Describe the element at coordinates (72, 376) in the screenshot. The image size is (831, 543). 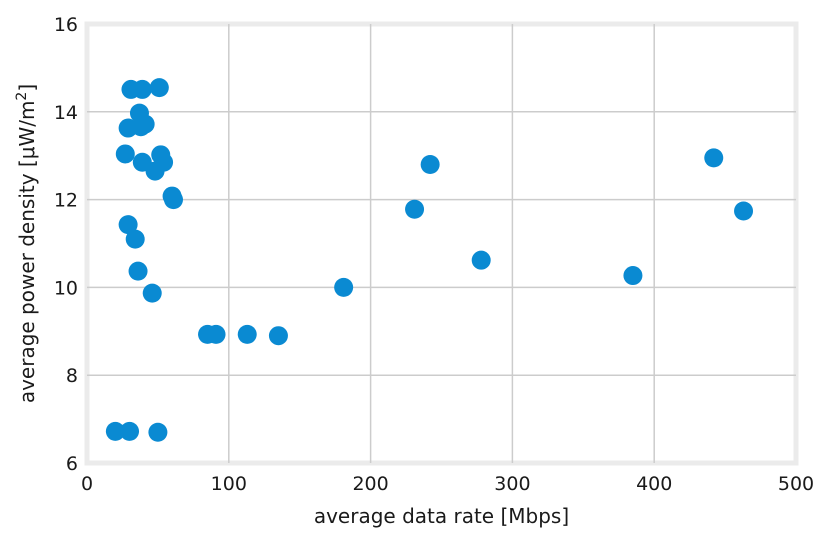
I see `y-tick-label: 8` at that location.